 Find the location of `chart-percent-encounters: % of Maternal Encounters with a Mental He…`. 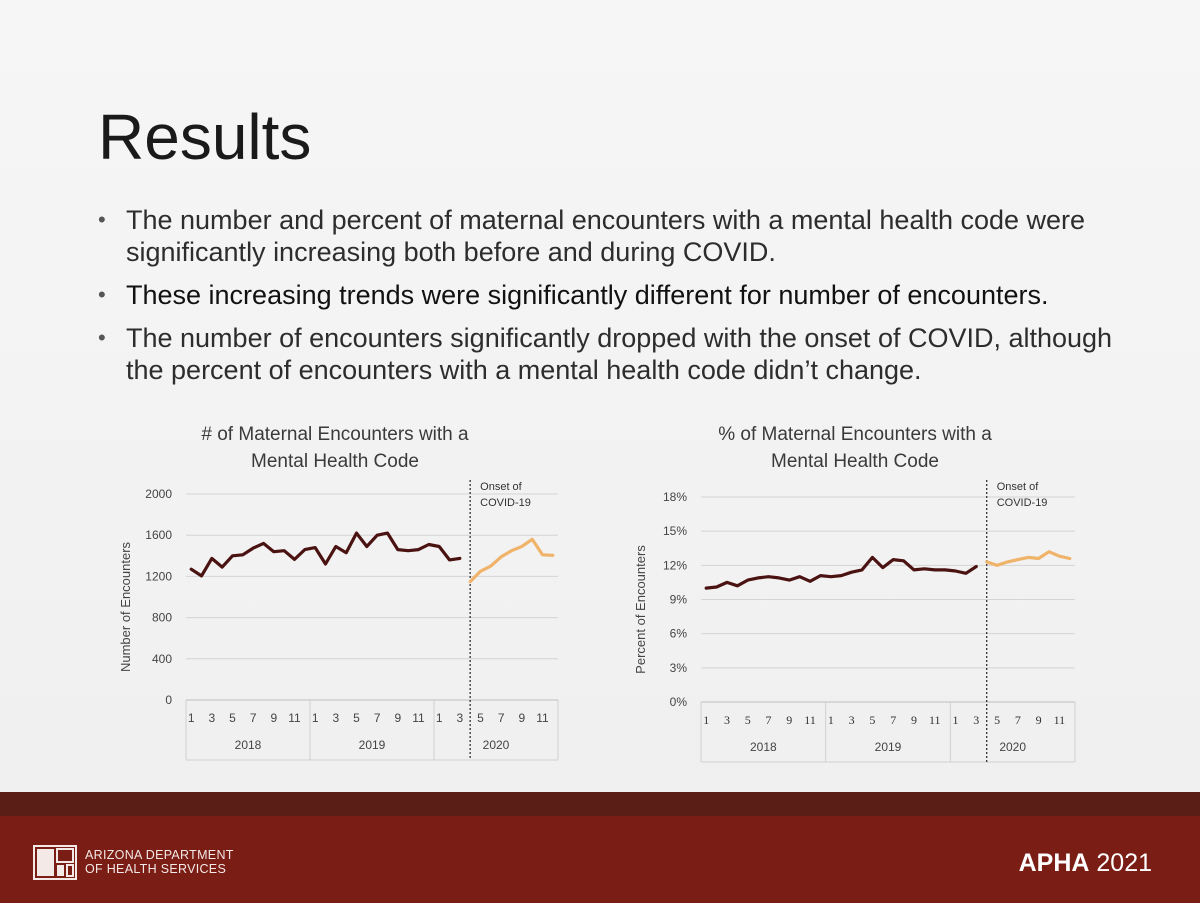

chart-percent-encounters: % of Maternal Encounters with a Mental He… is located at coordinates (854, 593).